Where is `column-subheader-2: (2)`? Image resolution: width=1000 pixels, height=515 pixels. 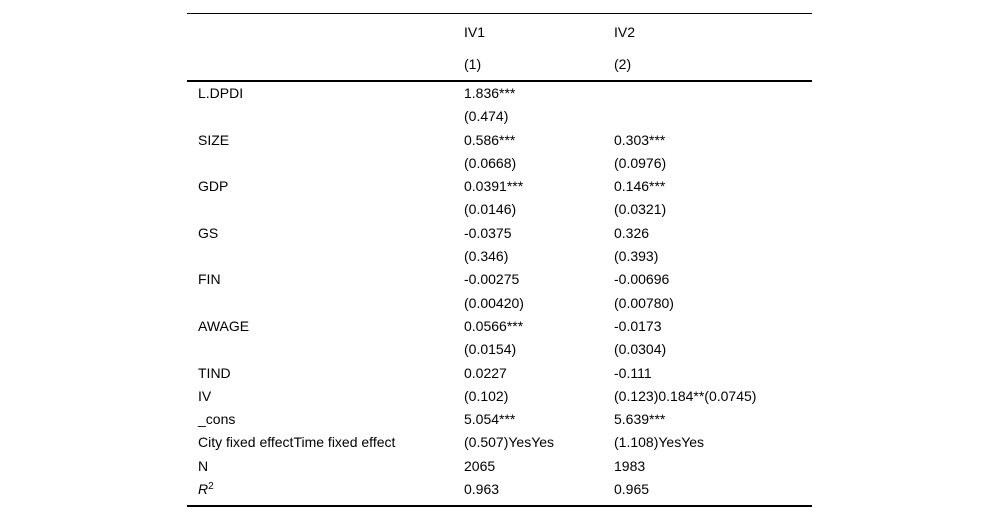
column-subheader-2: (2) is located at coordinates (623, 64).